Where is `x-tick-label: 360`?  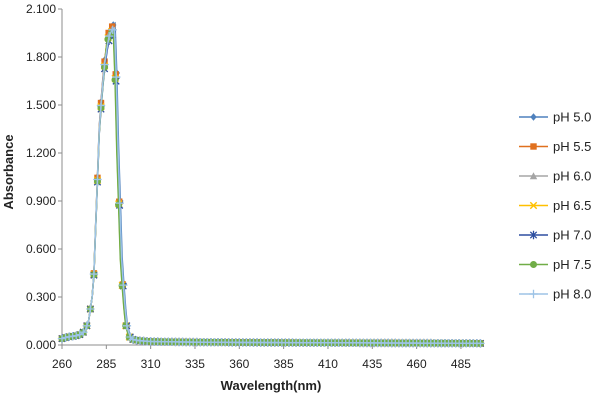
x-tick-label: 360 is located at coordinates (239, 364).